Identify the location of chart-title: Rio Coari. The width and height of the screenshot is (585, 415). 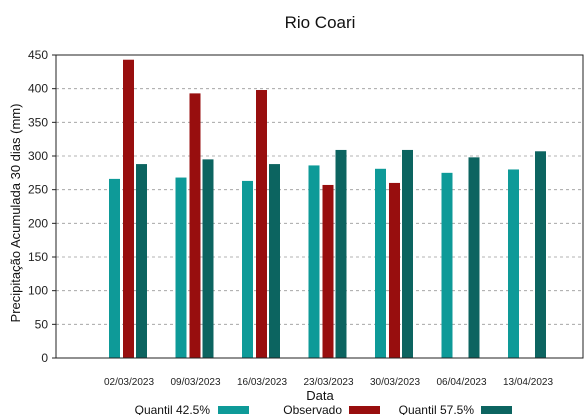
(320, 22).